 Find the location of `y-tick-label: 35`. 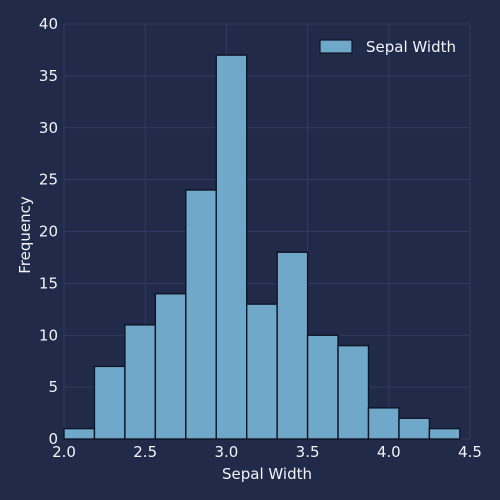

y-tick-label: 35 is located at coordinates (48, 76).